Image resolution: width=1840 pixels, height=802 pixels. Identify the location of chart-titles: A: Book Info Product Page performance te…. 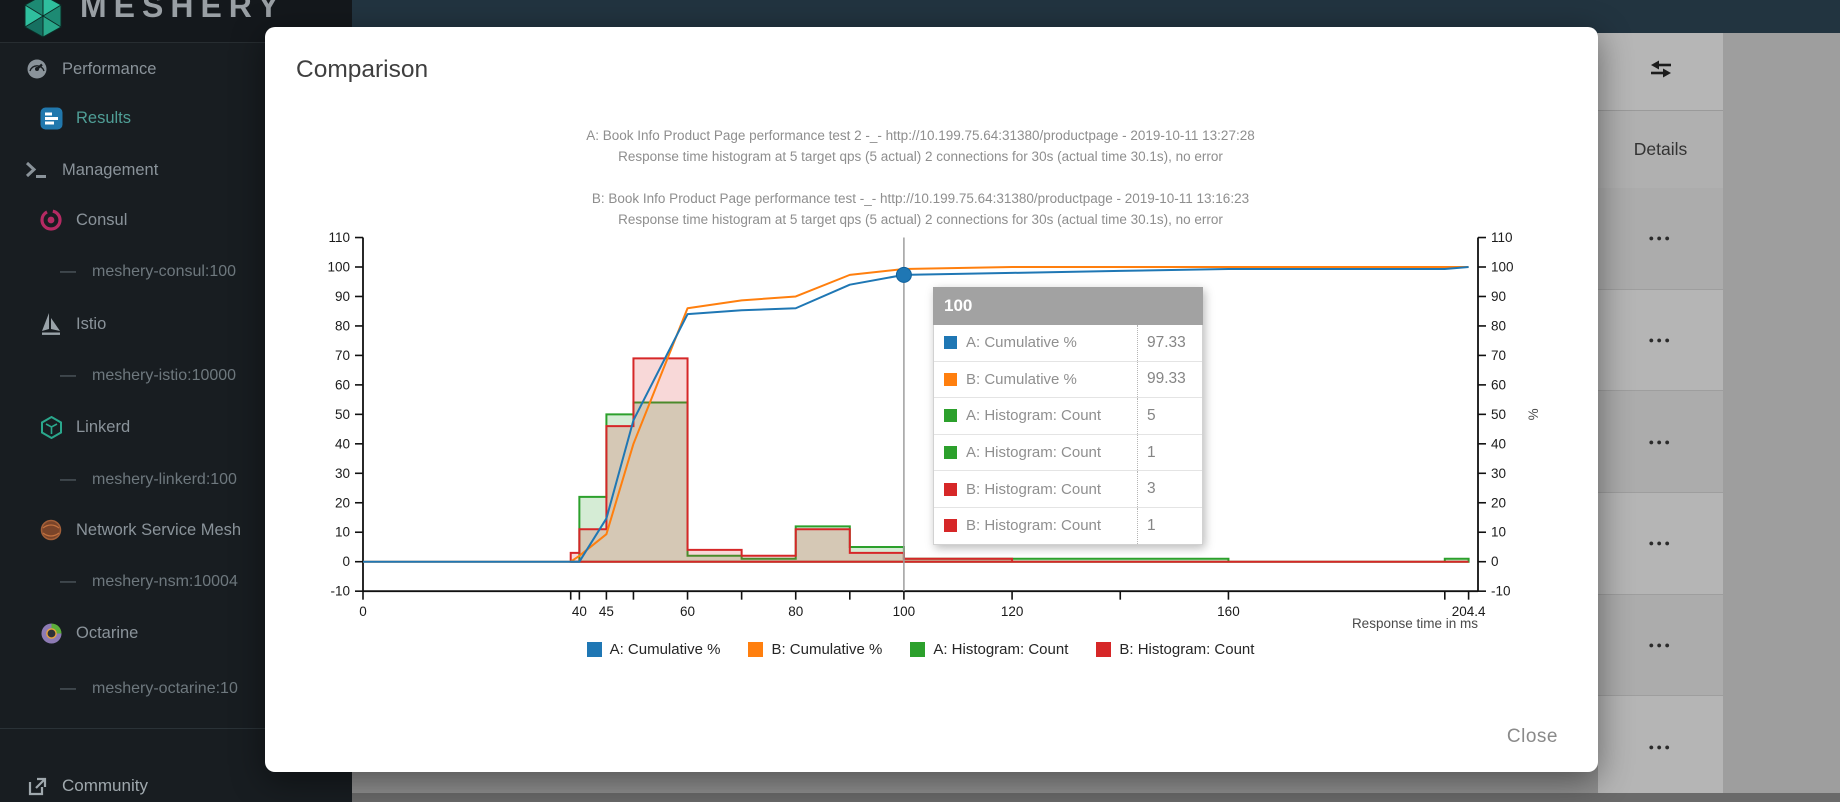
(920, 178).